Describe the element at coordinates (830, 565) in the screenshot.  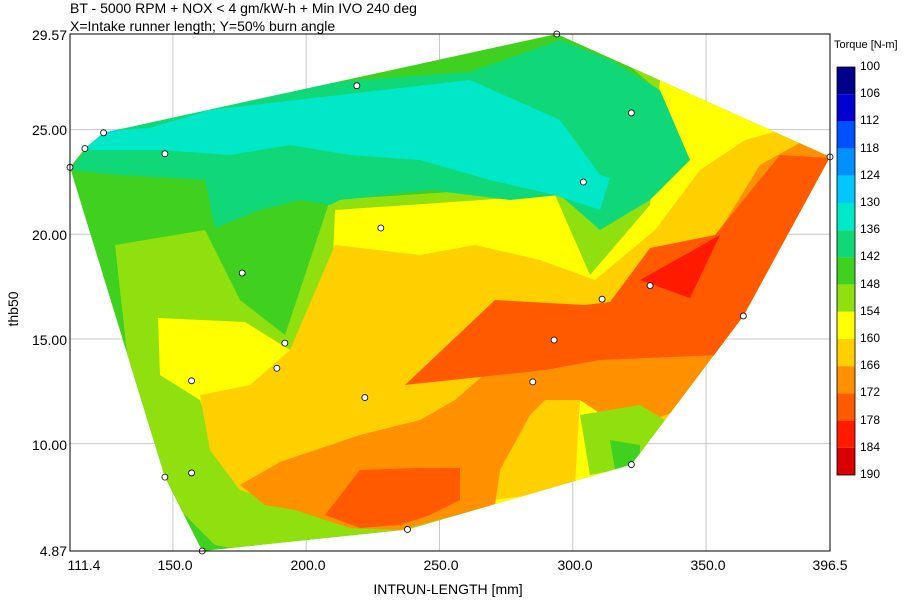
I see `x-tick-label: 396.5` at that location.